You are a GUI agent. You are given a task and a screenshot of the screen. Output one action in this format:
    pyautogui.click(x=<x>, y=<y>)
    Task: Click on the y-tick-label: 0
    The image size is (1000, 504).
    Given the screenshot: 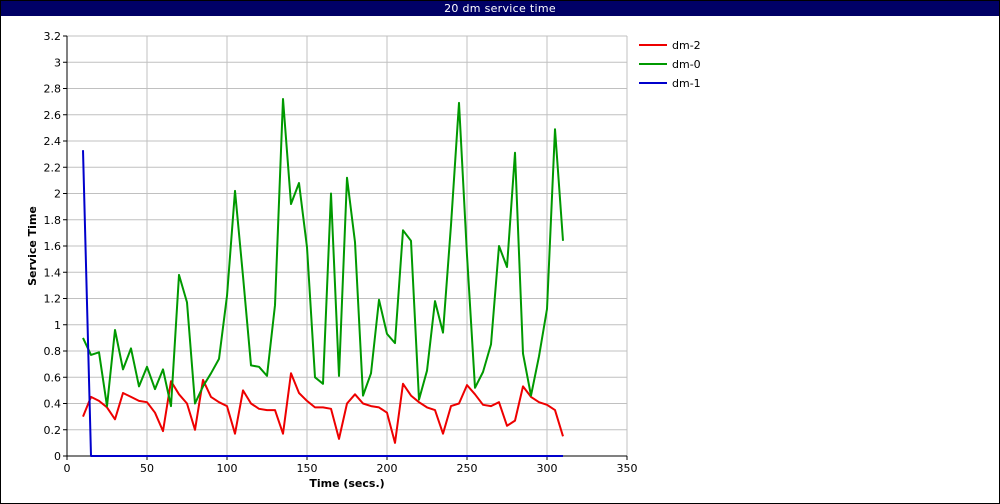 What is the action you would take?
    pyautogui.click(x=57, y=456)
    